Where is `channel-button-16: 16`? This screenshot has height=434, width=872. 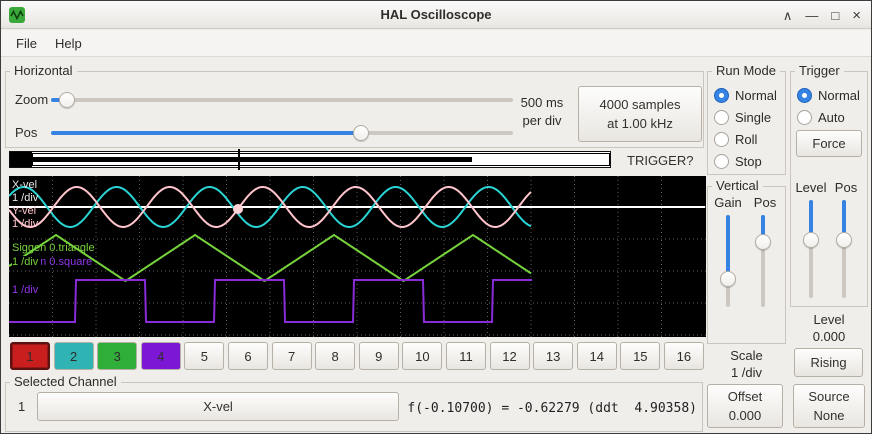 channel-button-16: 16 is located at coordinates (683, 356).